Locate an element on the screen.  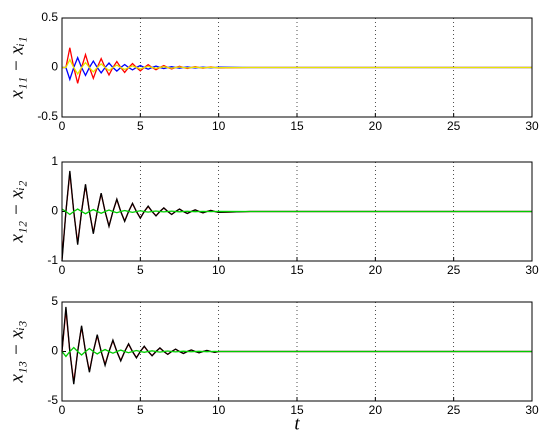
y-axis-label: x₁₁ − xᵢ₁ is located at coordinates (16, 67).